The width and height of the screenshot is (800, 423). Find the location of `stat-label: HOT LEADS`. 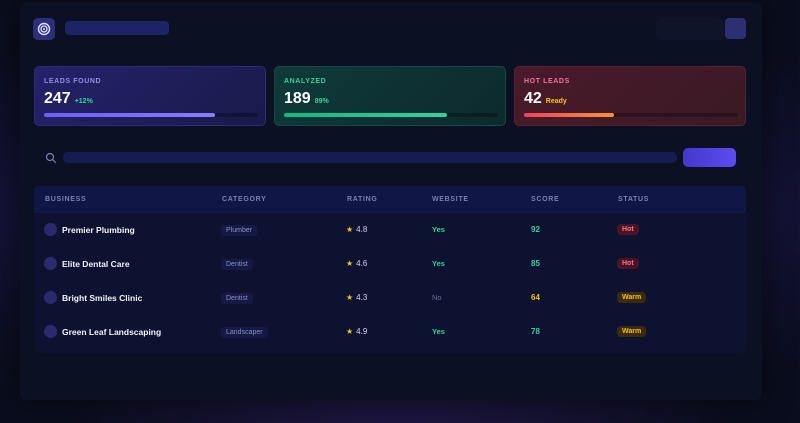

stat-label: HOT LEADS is located at coordinates (547, 81).